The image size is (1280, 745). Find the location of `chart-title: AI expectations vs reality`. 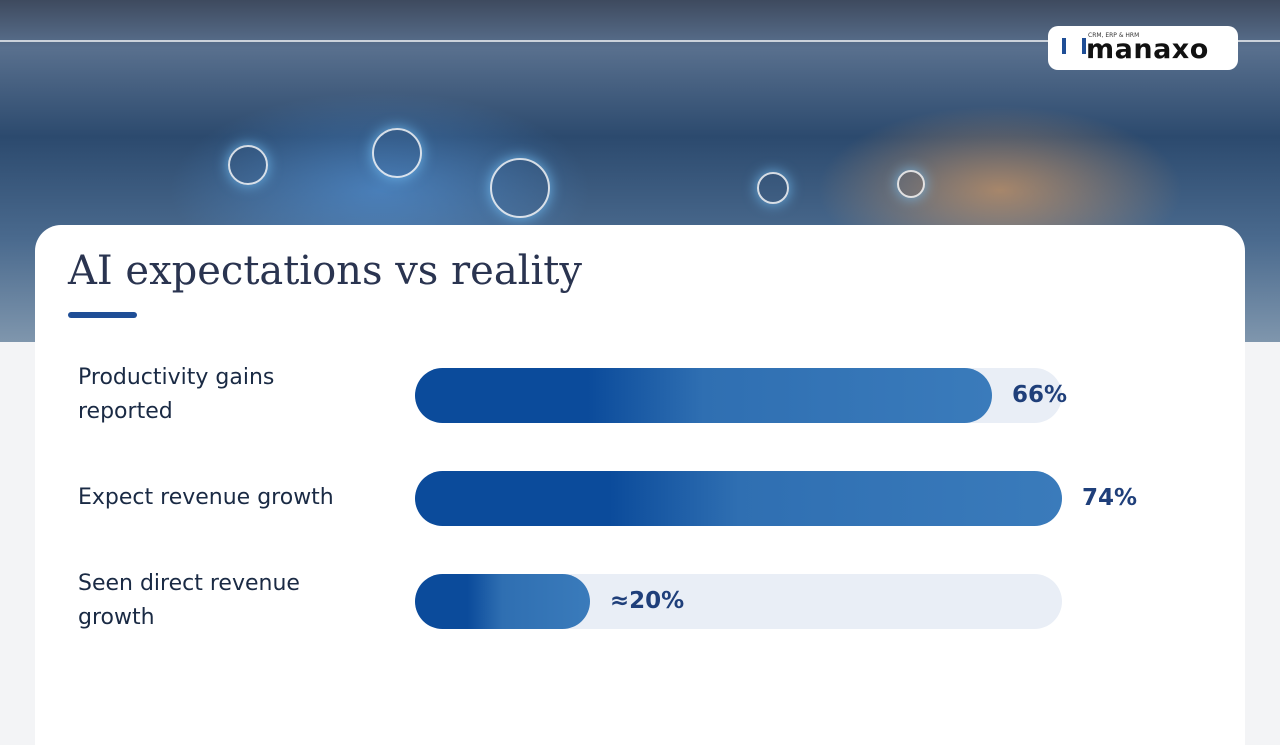

chart-title: AI expectations vs reality is located at coordinates (325, 271).